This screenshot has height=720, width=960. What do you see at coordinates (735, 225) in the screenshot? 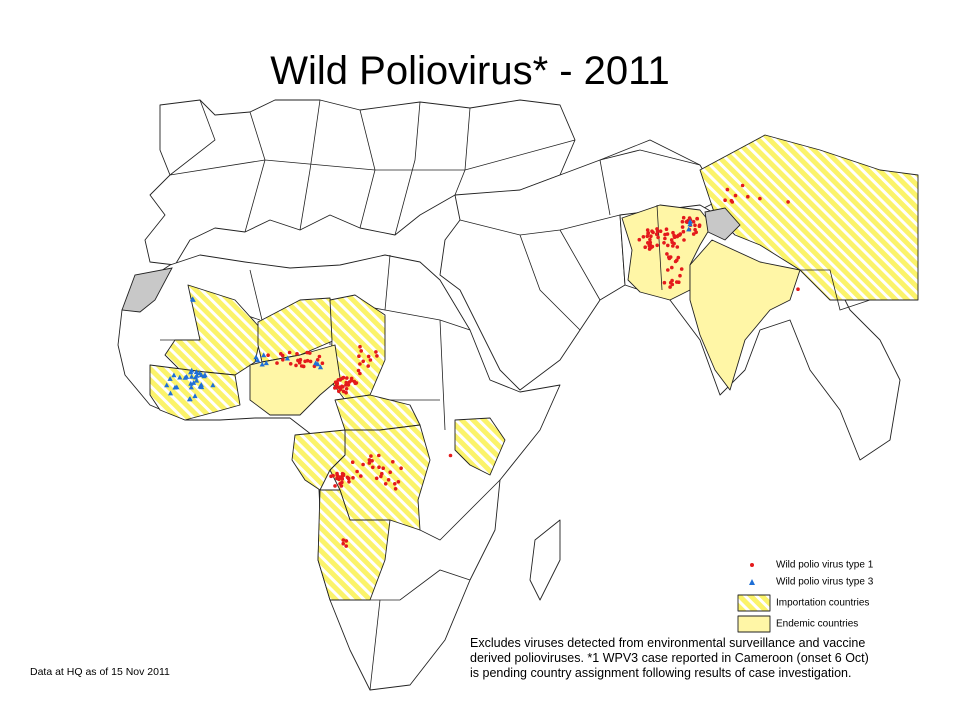
I see `asia-borders` at bounding box center [735, 225].